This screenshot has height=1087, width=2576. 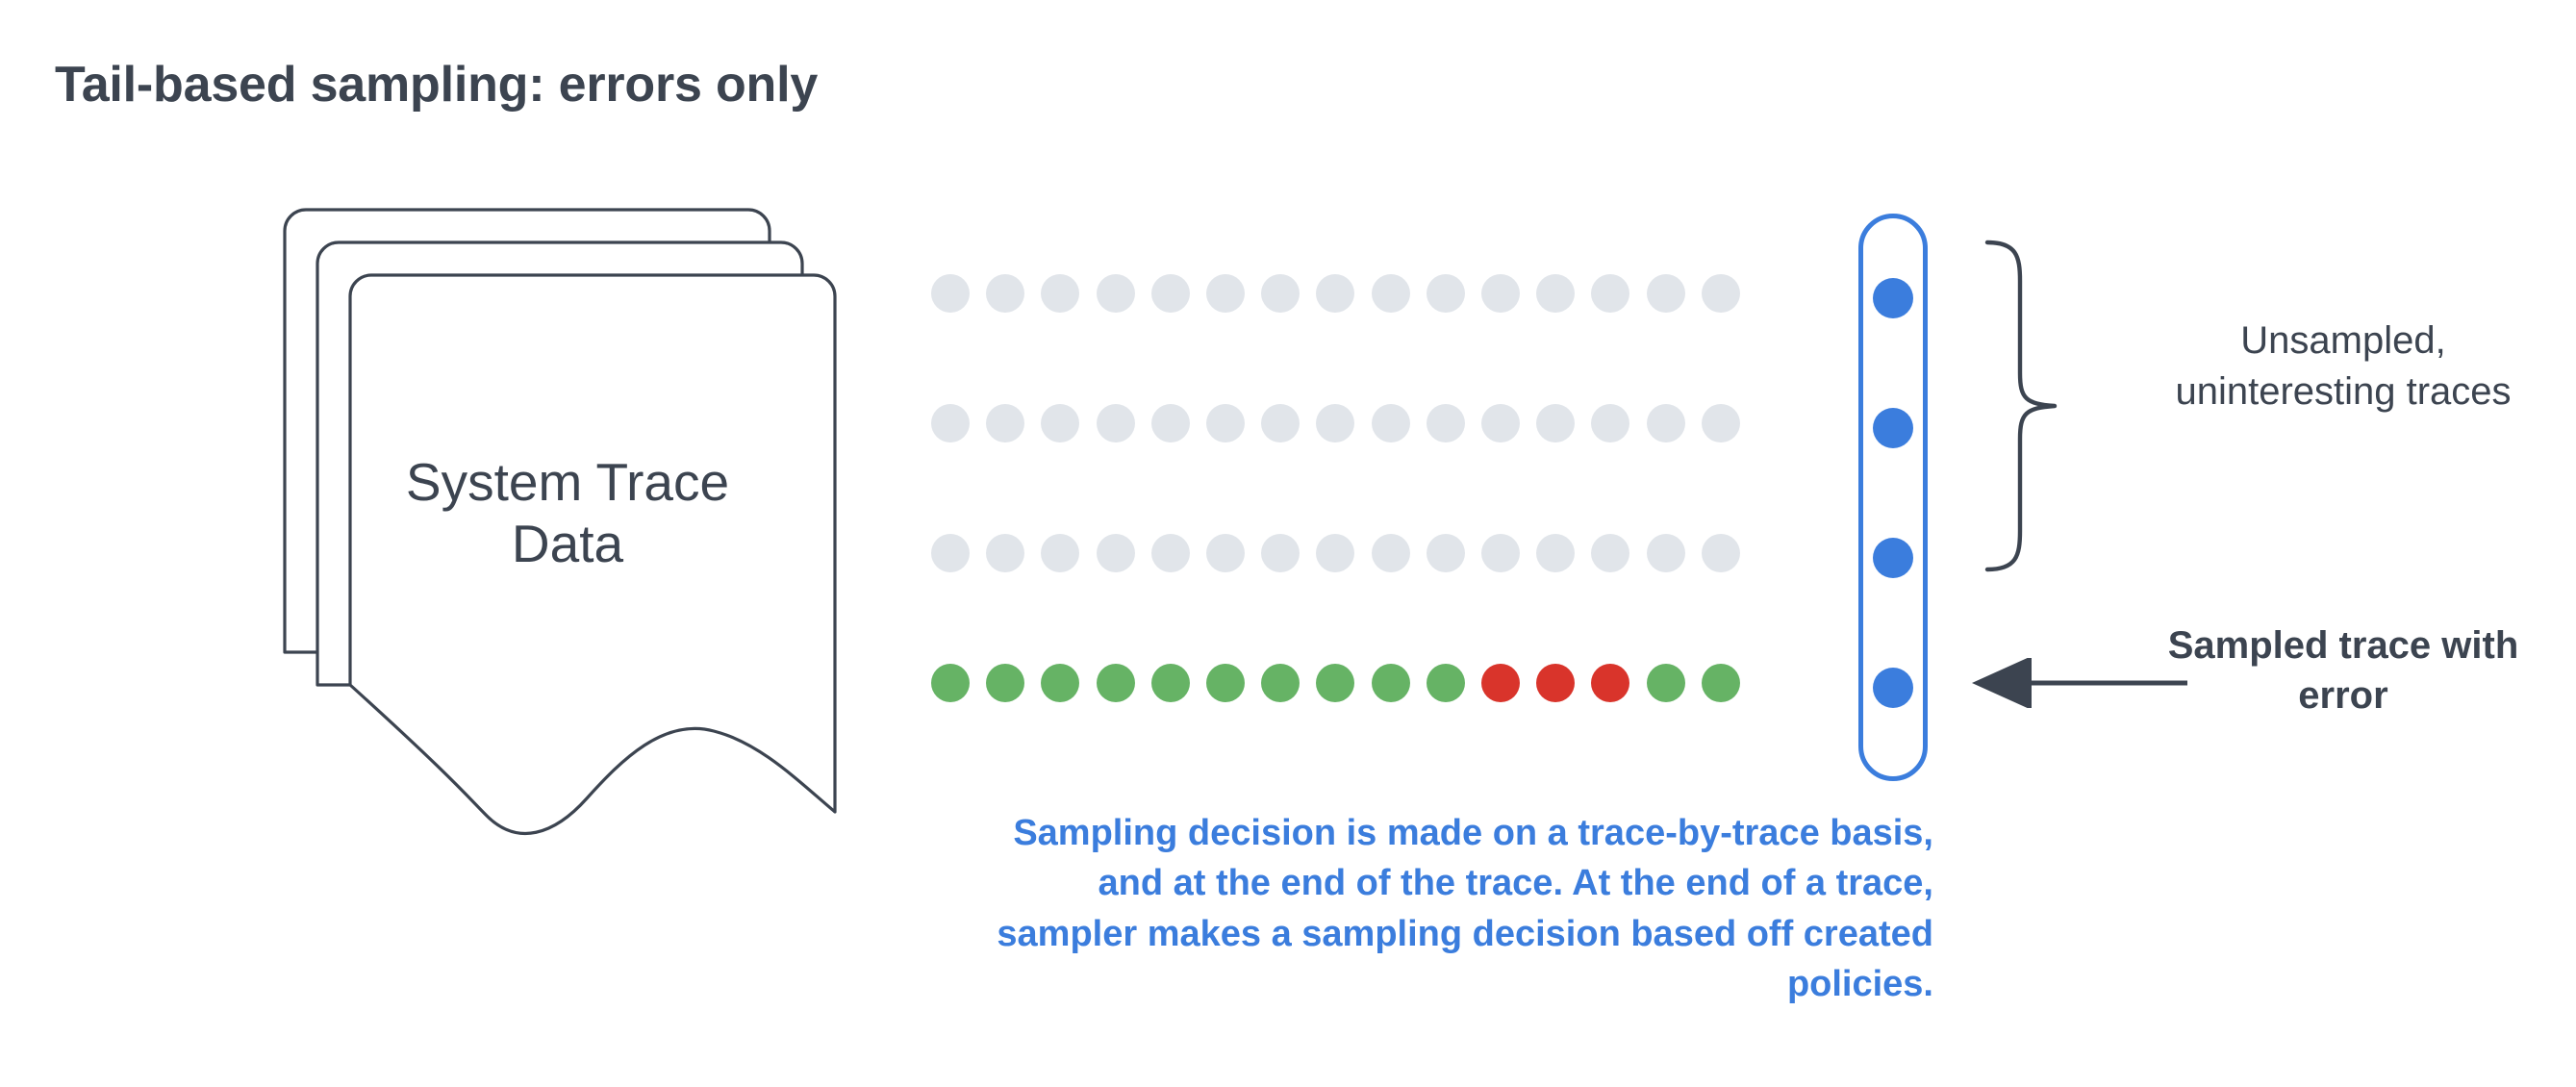 I want to click on source-label-line2: Data, so click(x=567, y=543).